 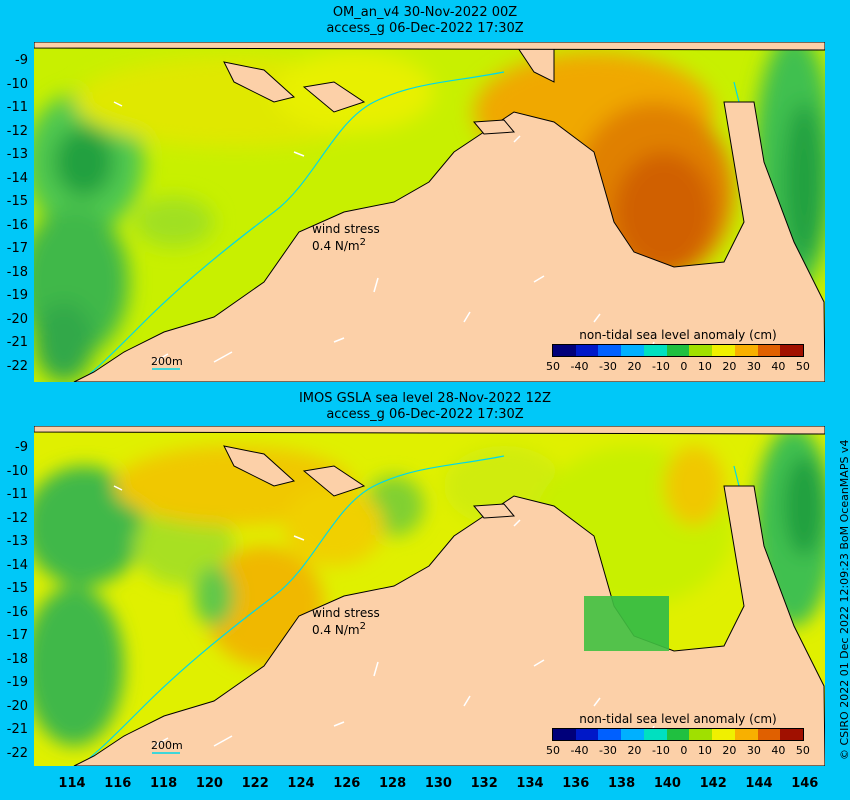 What do you see at coordinates (118, 783) in the screenshot?
I see `lon-tick: 116` at bounding box center [118, 783].